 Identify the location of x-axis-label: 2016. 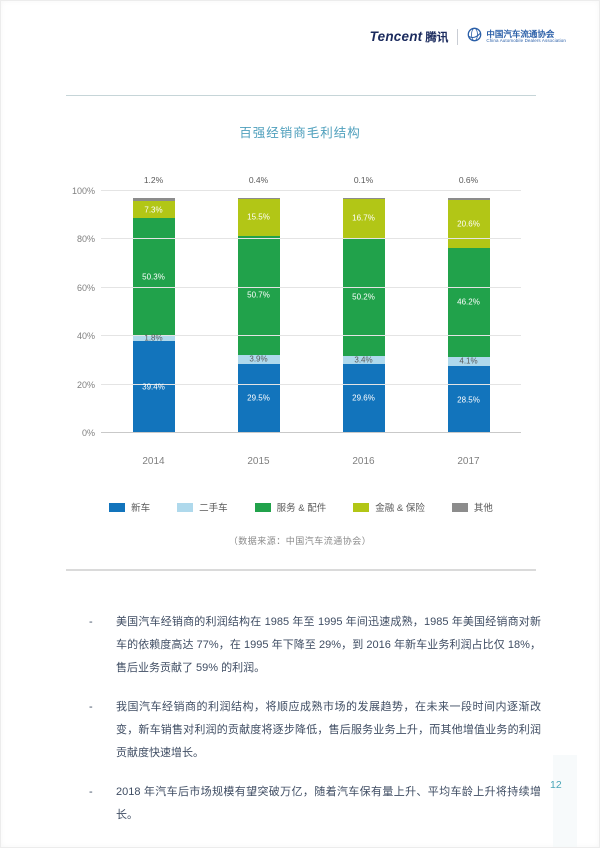
(363, 461).